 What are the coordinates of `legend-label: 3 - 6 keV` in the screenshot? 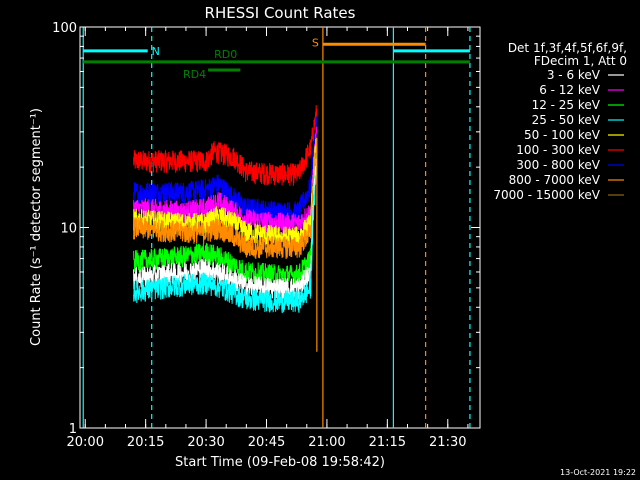 It's located at (574, 75).